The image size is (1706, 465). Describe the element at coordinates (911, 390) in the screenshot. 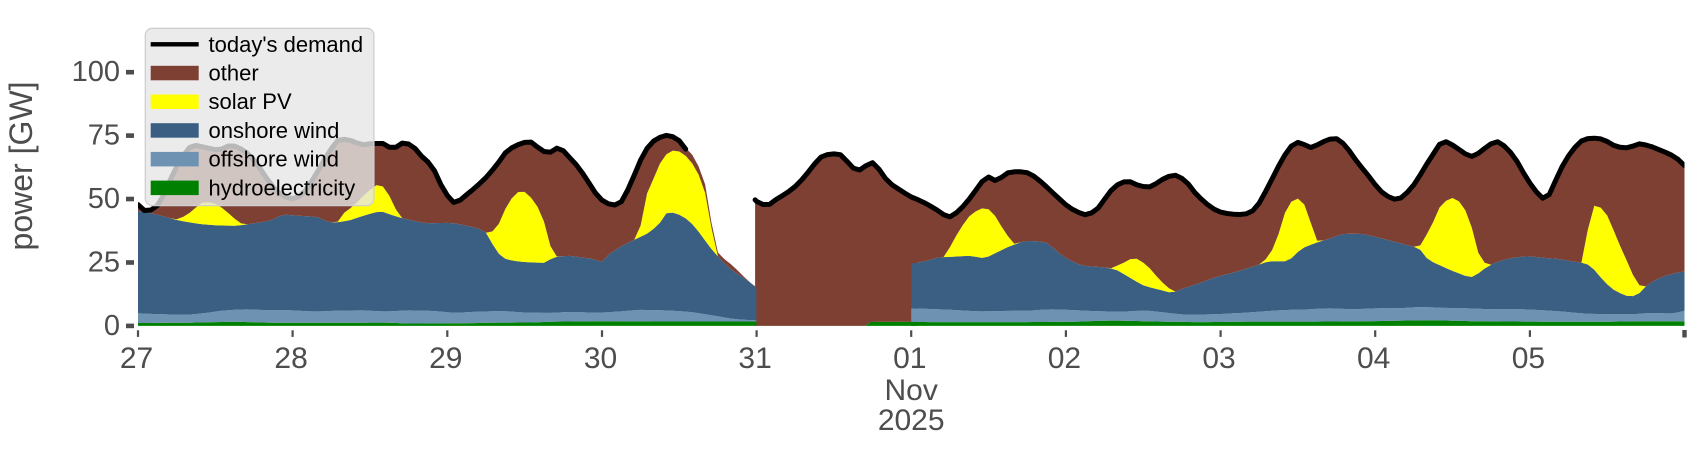

I see `svg-text: Nov` at that location.